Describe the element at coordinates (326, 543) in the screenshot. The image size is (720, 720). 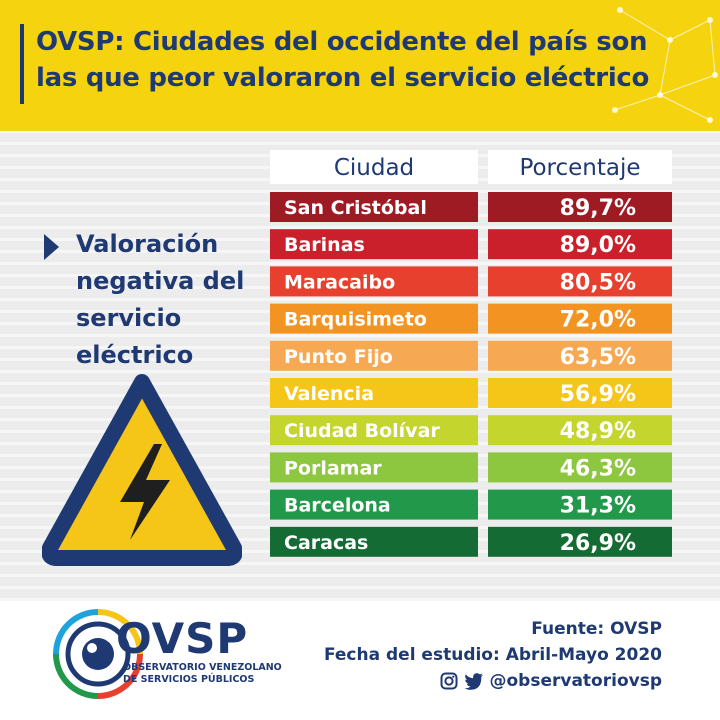
I see `city-label: Caracas` at that location.